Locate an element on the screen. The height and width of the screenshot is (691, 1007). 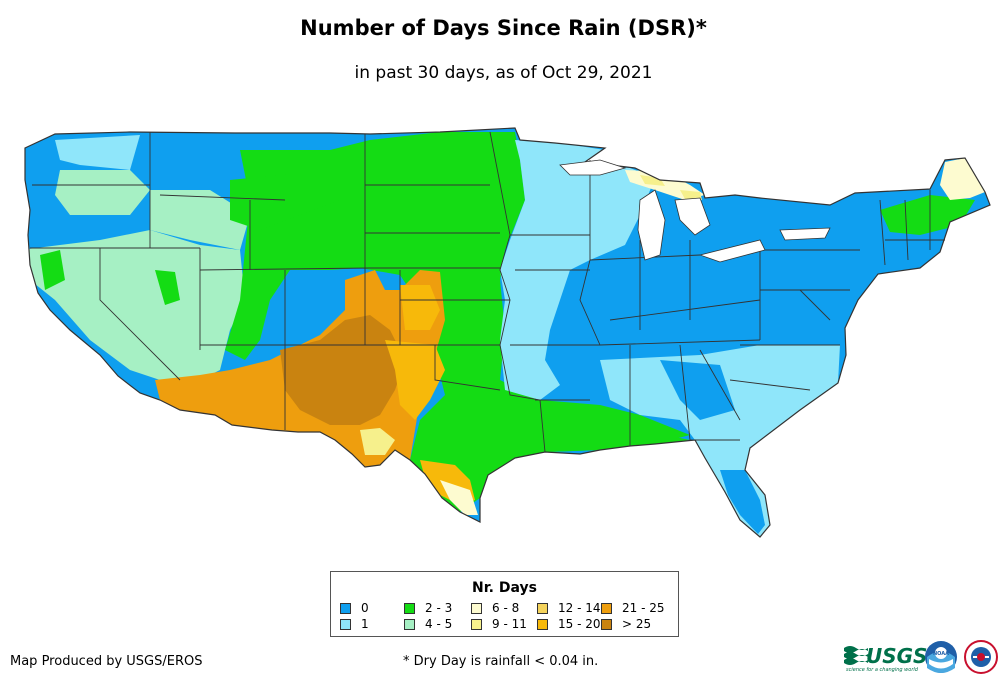
credit-text: Map Produced by USGS/EROS is located at coordinates (106, 661).